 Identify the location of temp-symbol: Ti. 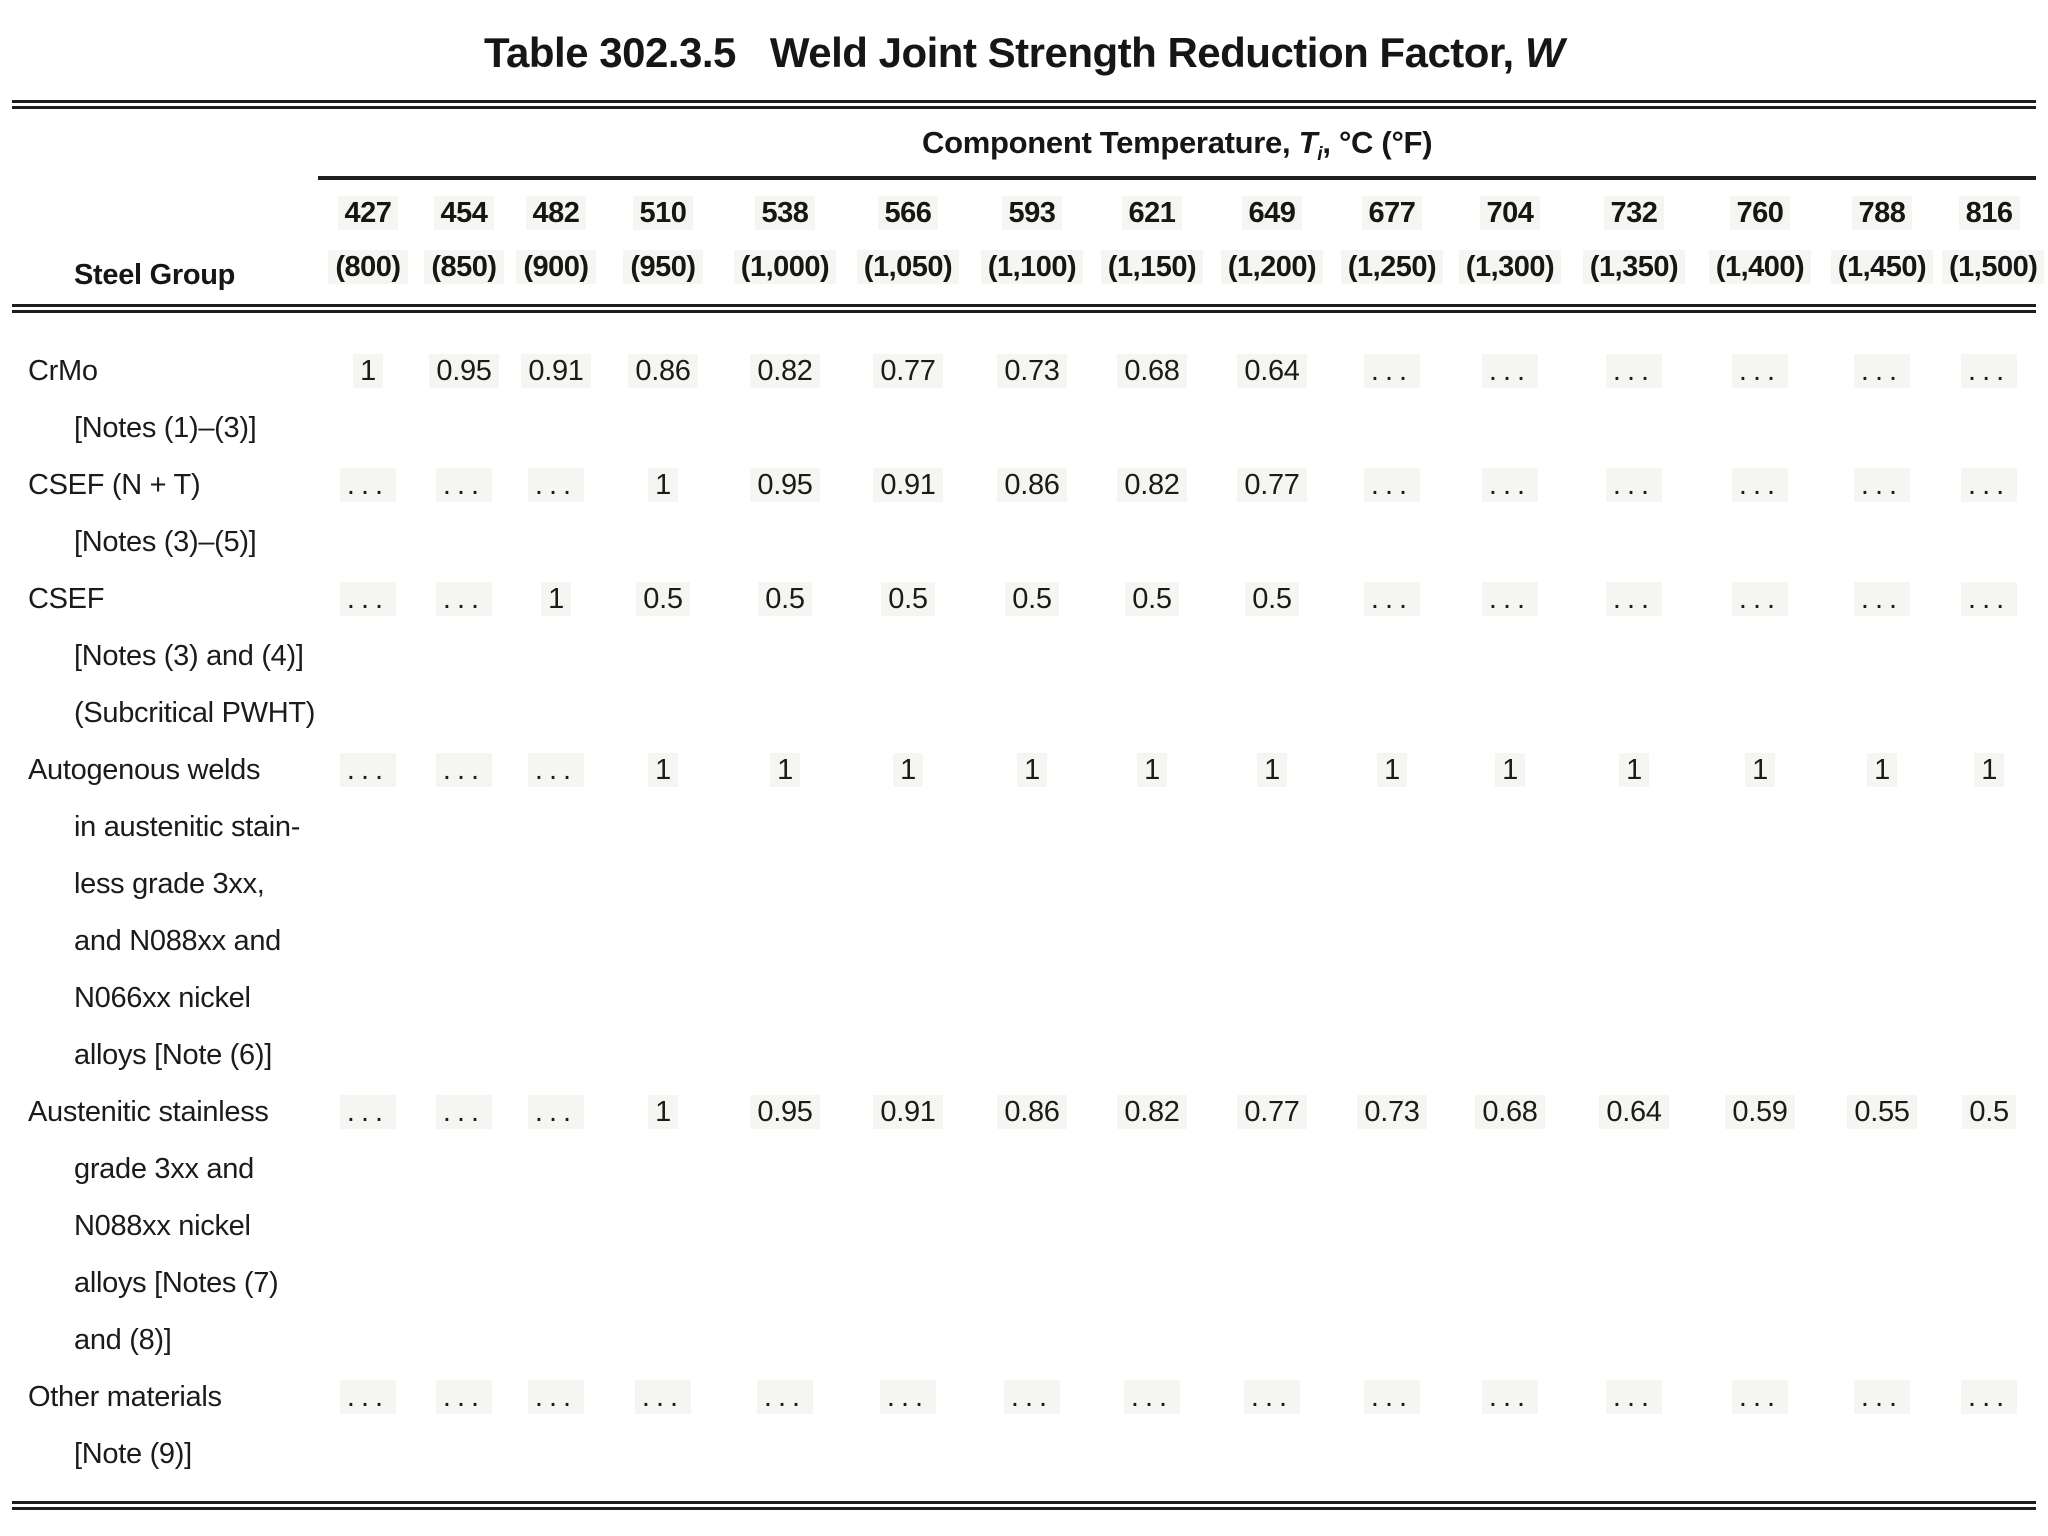
(1310, 145).